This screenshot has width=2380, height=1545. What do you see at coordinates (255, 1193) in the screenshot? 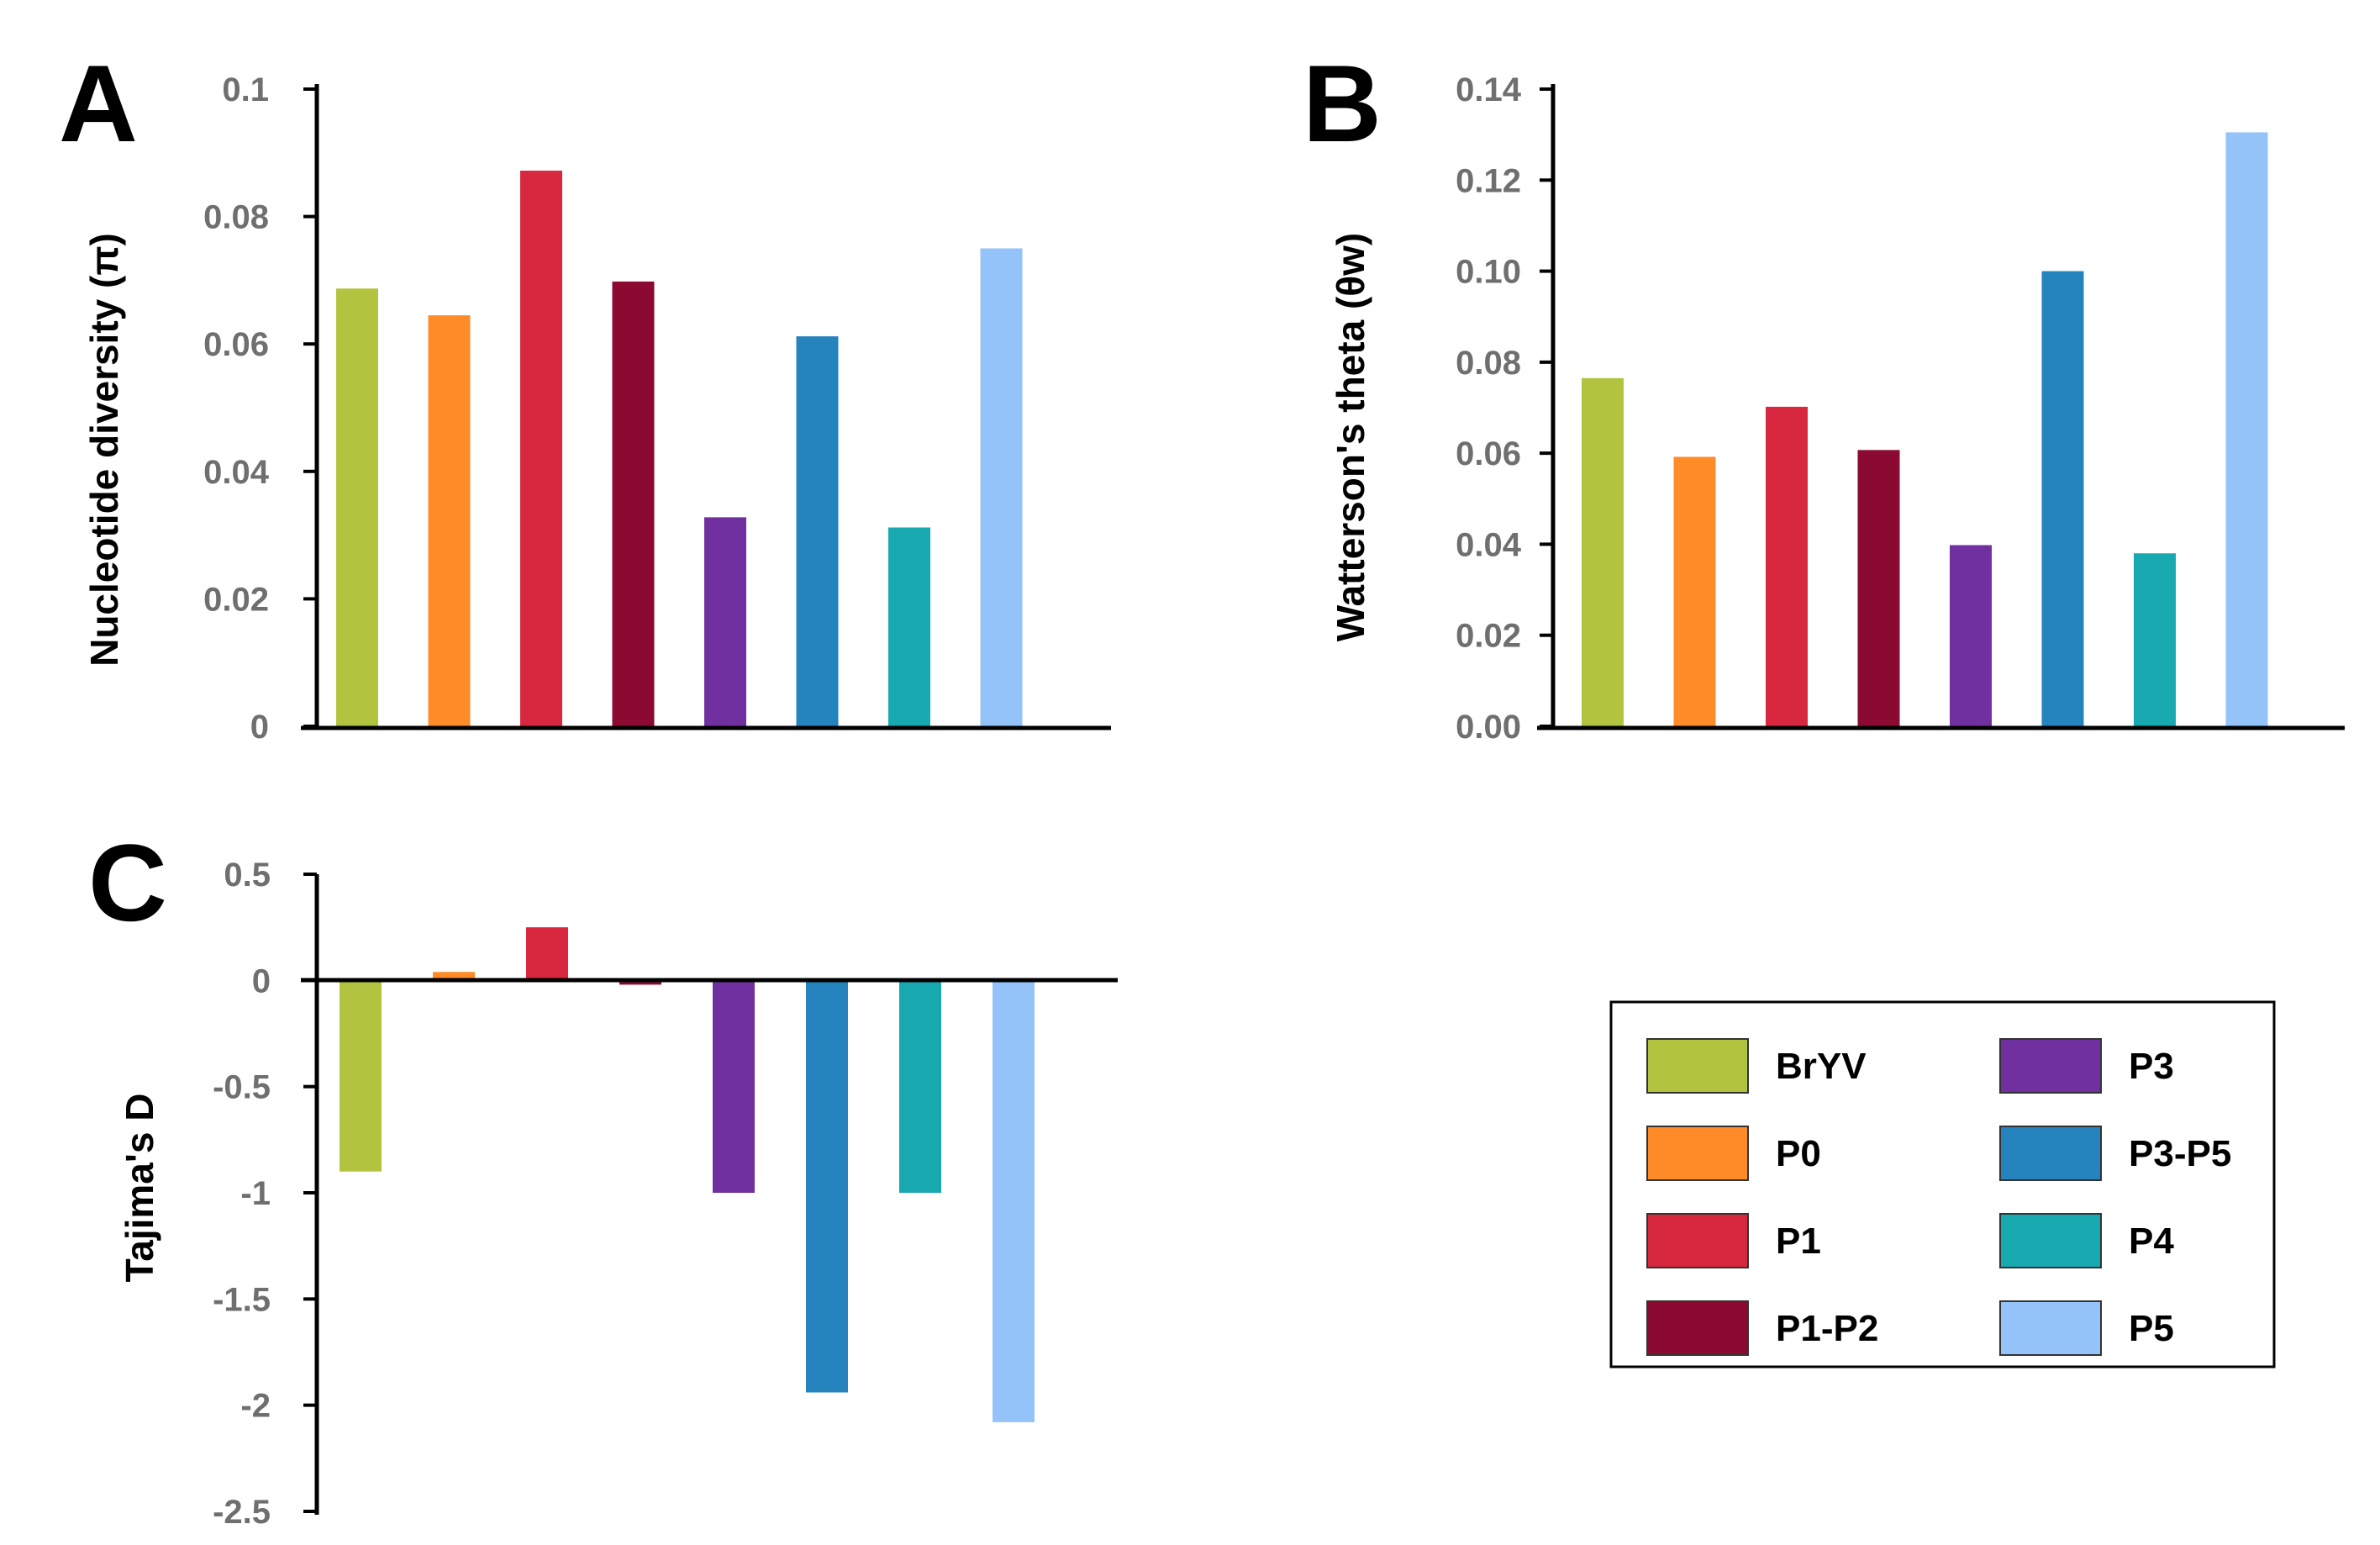
I see `panel-c-tick-label: -1` at bounding box center [255, 1193].